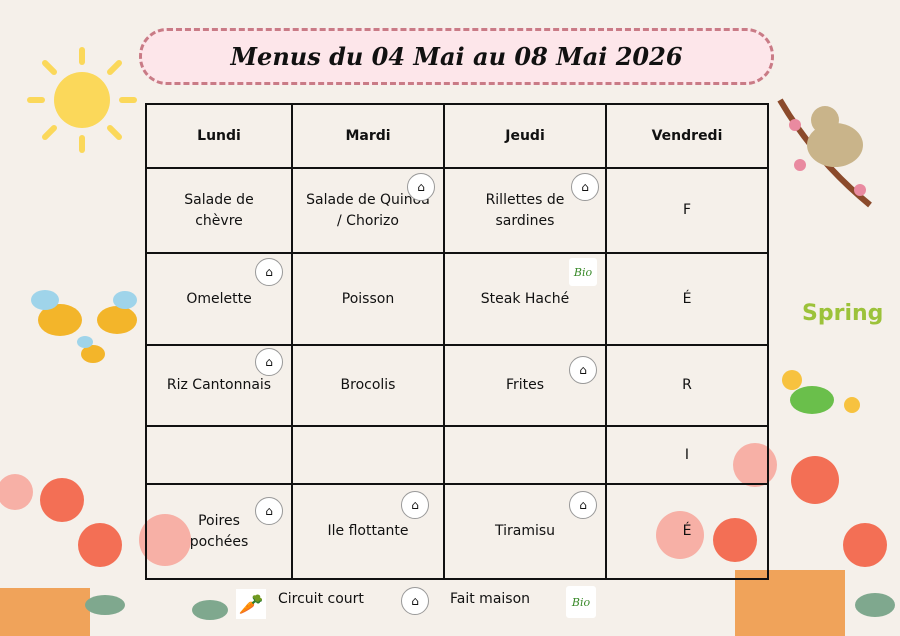  Describe the element at coordinates (84, 326) in the screenshot. I see `bees-icon` at that location.